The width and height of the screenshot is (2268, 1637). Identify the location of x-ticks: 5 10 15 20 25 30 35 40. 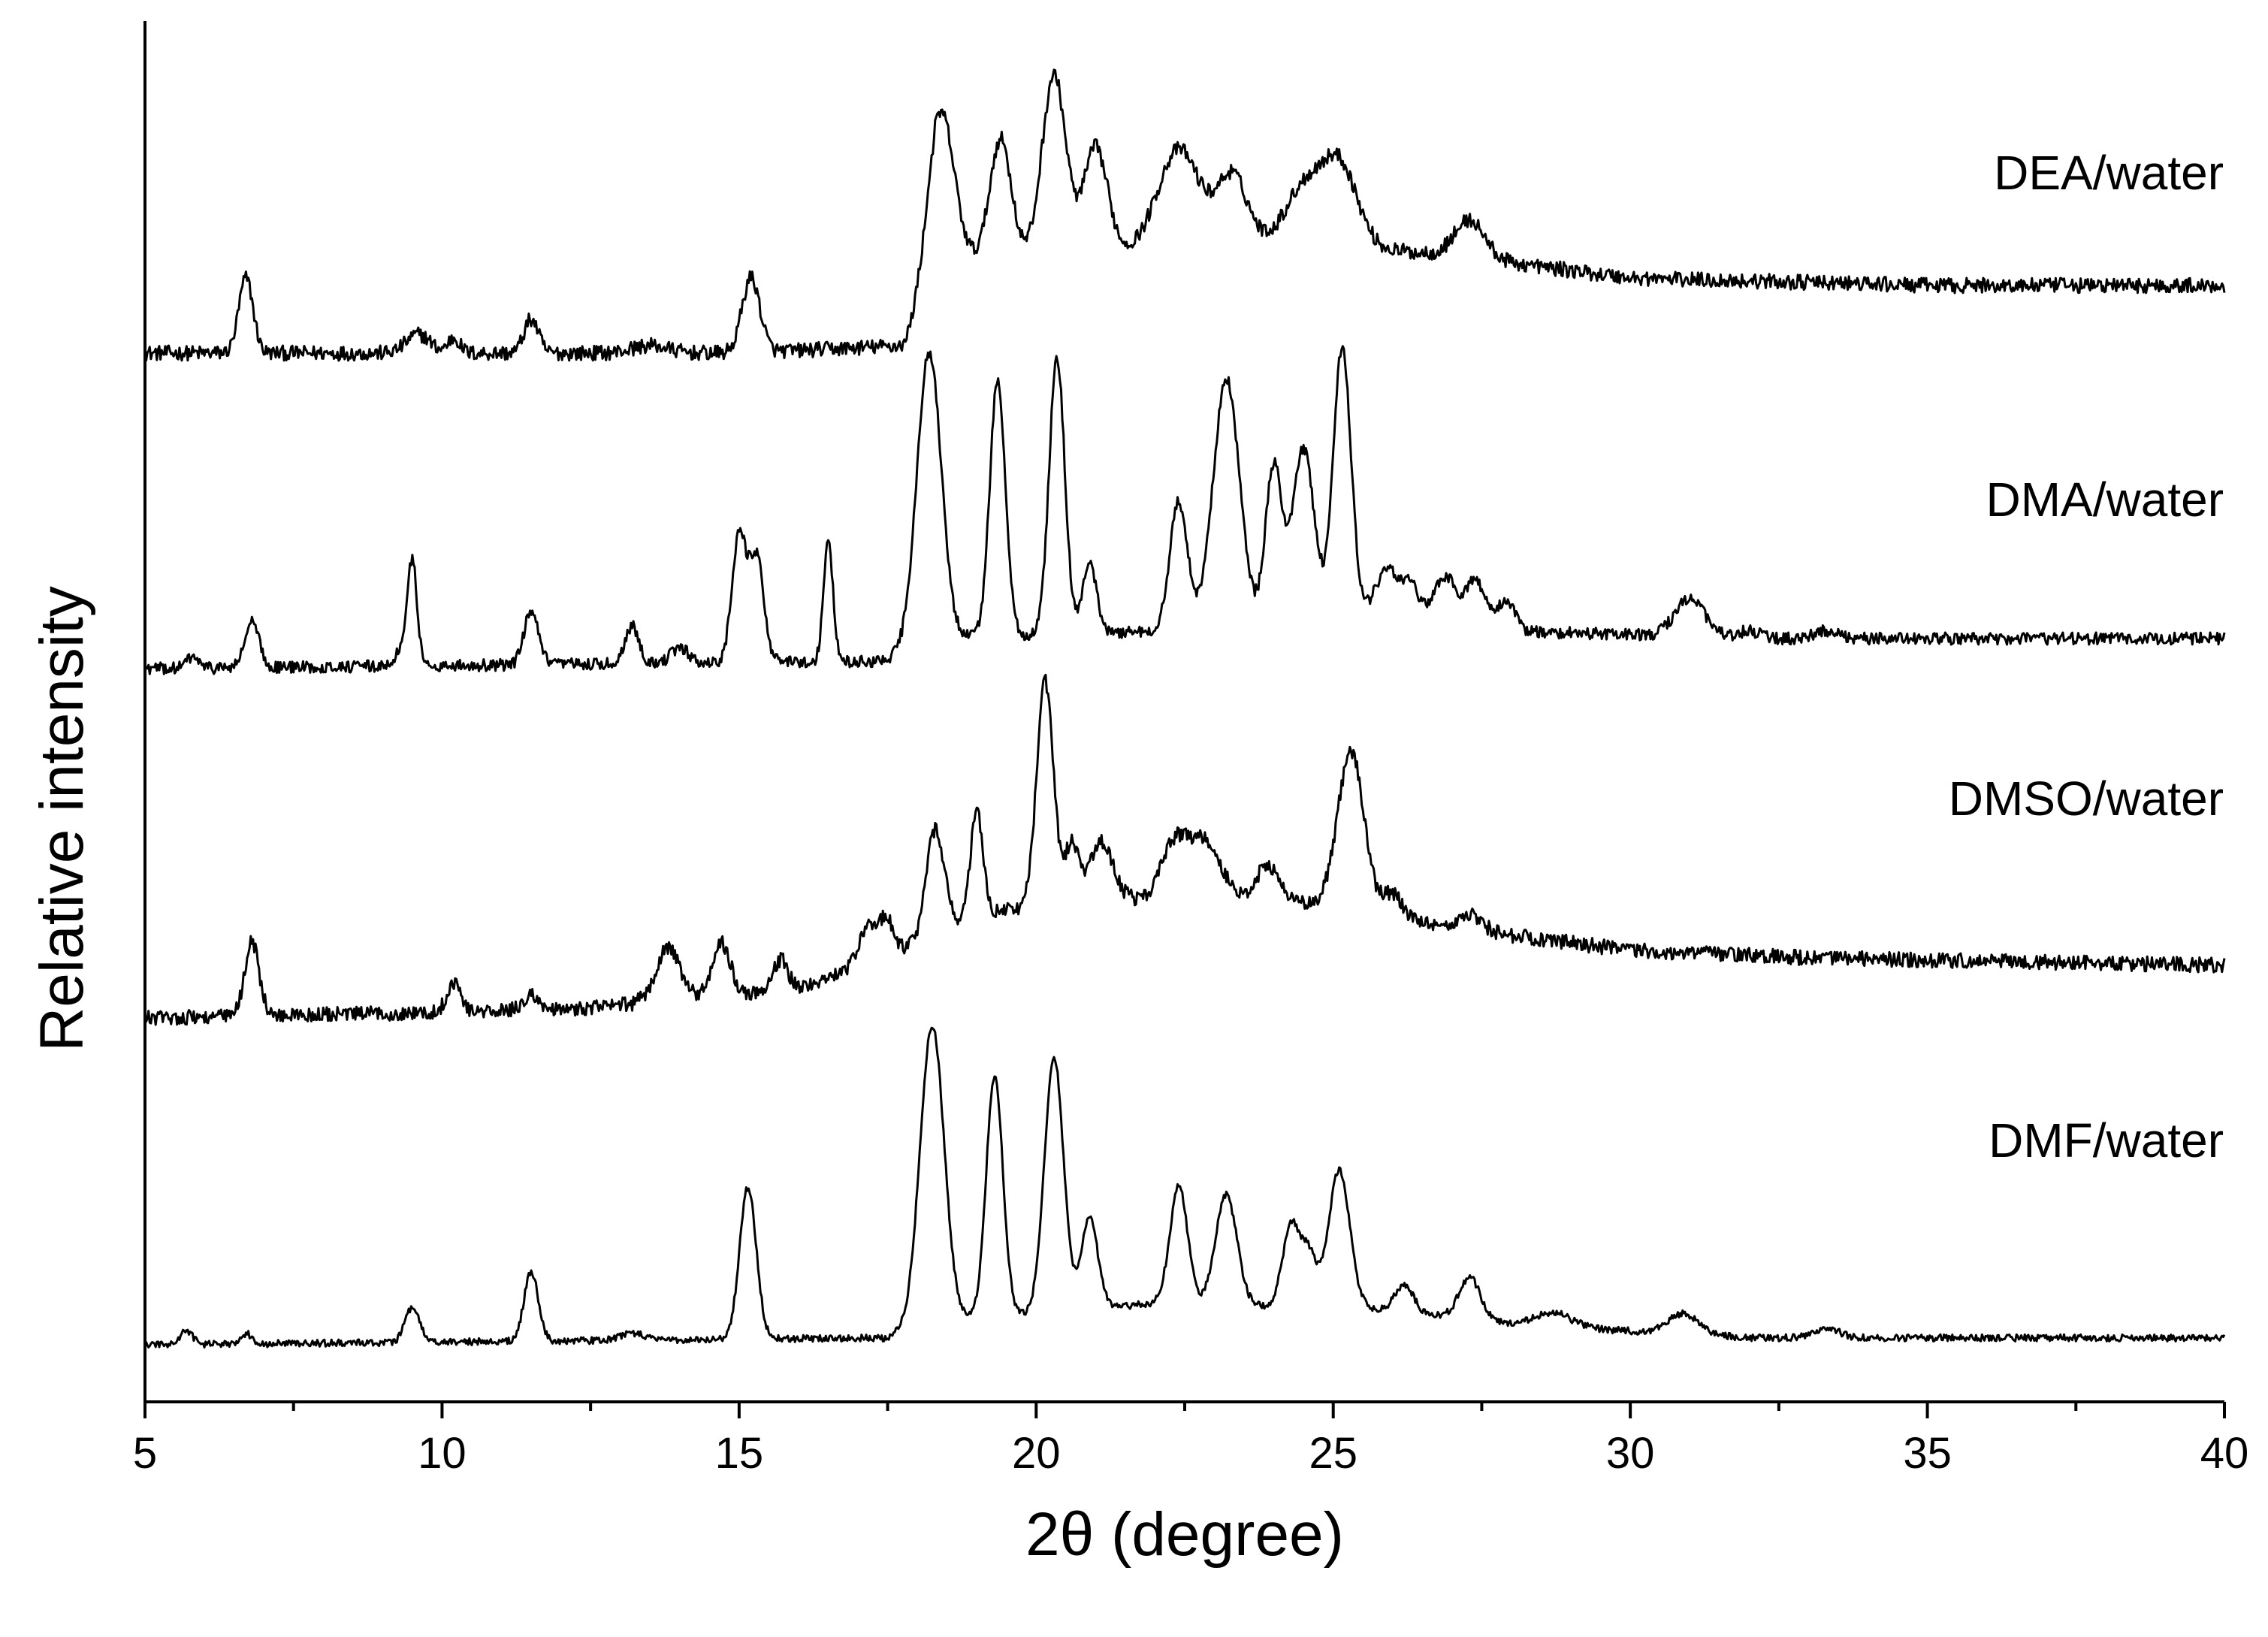
(1191, 1440).